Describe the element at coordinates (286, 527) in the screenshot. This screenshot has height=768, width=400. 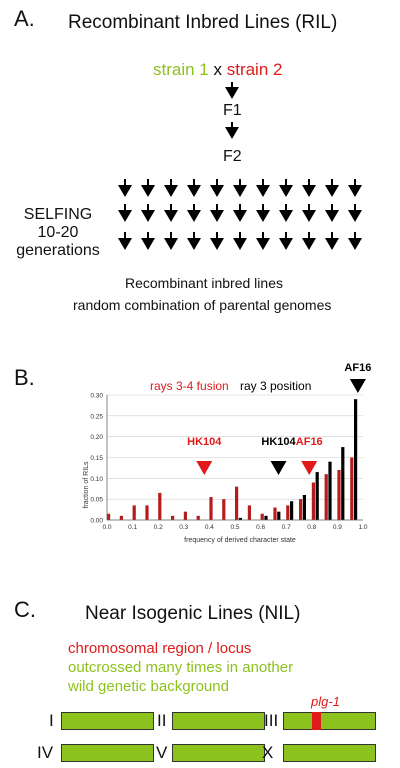
I see `x-tick-label: 0.7` at that location.